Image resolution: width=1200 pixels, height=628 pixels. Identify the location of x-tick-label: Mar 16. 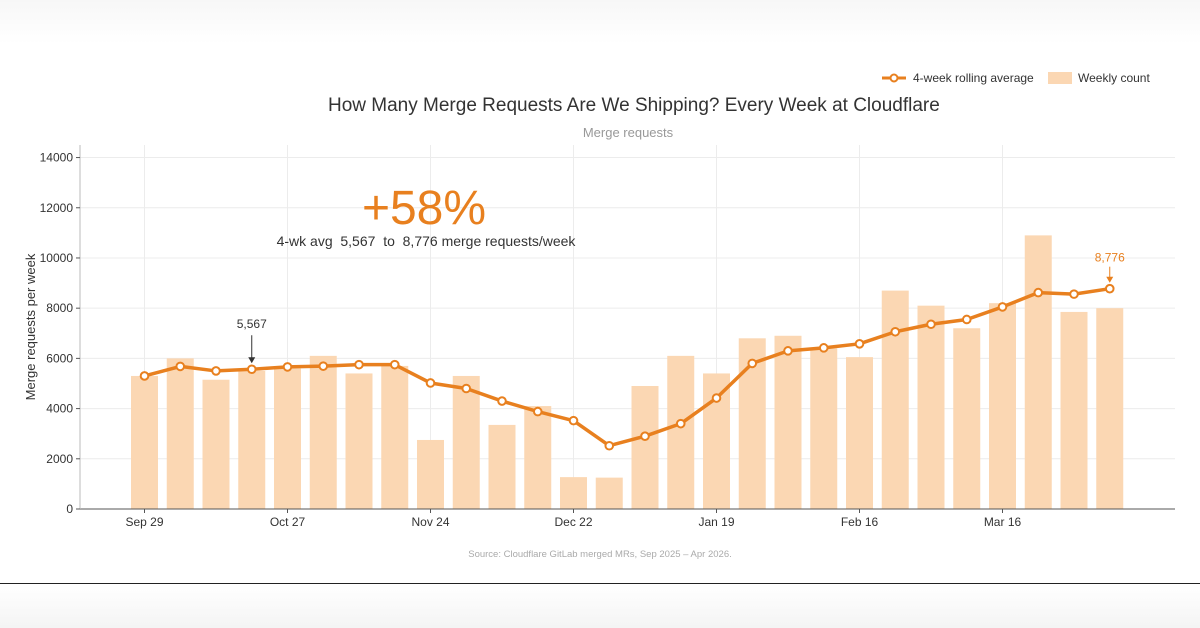
(1003, 522).